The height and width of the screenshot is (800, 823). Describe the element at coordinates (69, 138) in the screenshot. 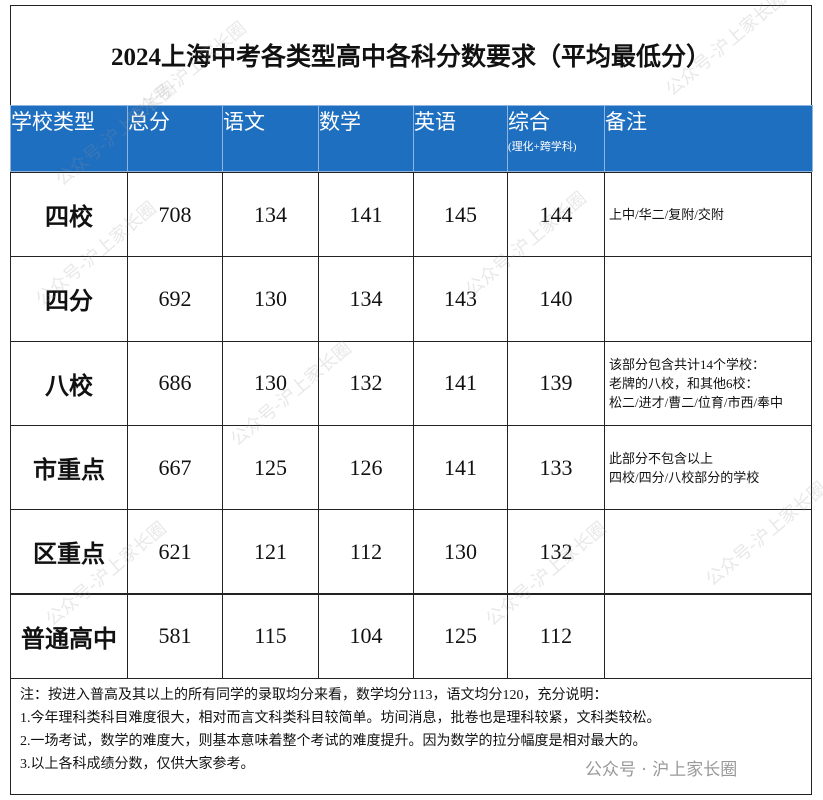

I see `header-cell: 学校类型` at that location.